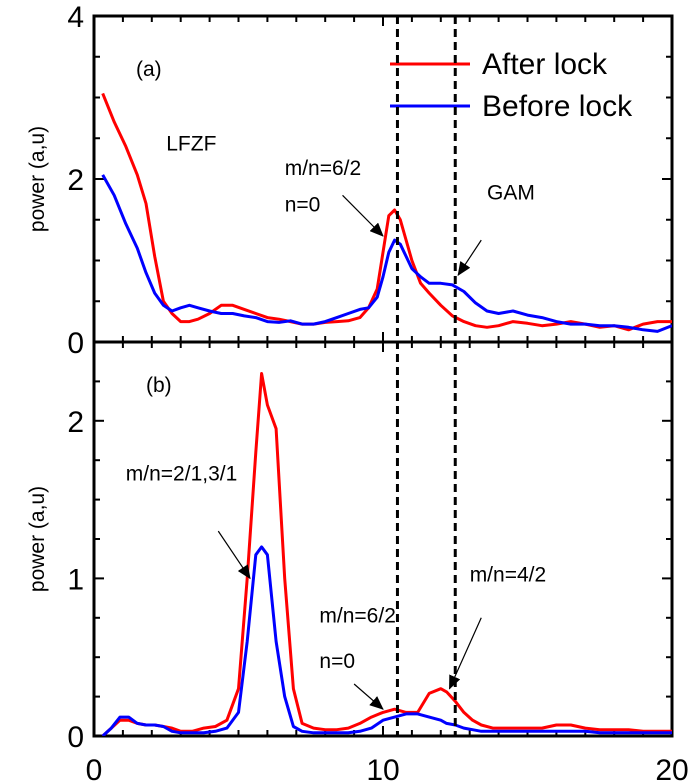 This screenshot has height=784, width=692. I want to click on legend-entry: After lock, so click(545, 64).